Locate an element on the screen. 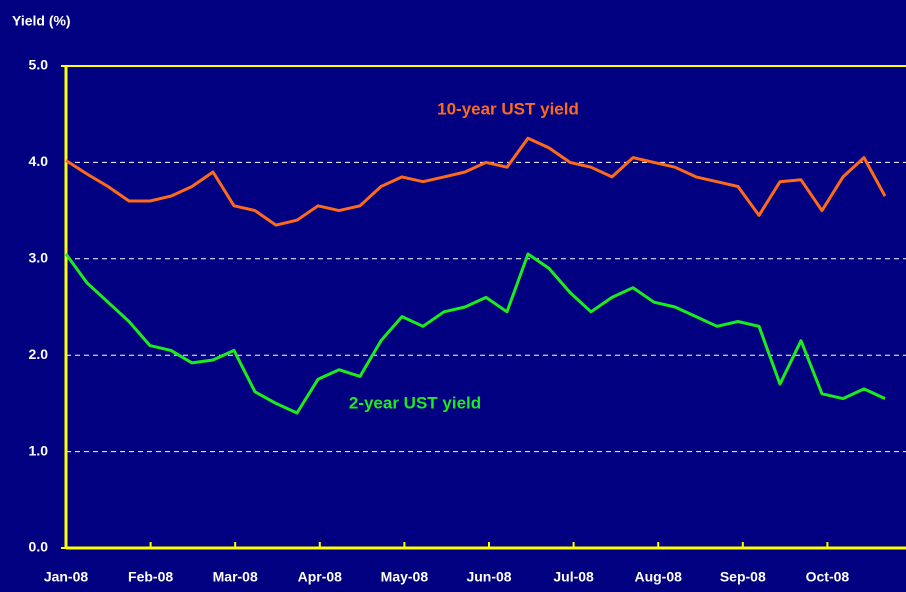 The height and width of the screenshot is (592, 906). series-label: 10-year UST yield is located at coordinates (508, 108).